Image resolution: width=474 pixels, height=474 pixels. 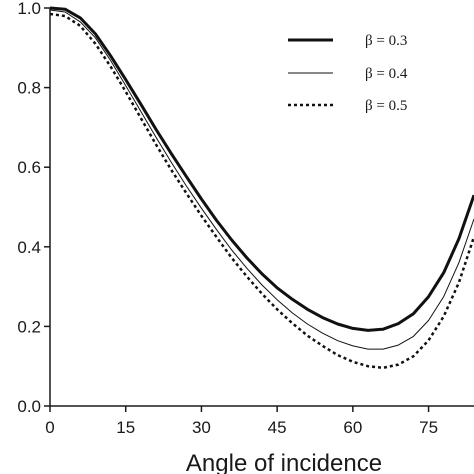 I want to click on y-tick-label: 0.4, so click(x=29, y=247).